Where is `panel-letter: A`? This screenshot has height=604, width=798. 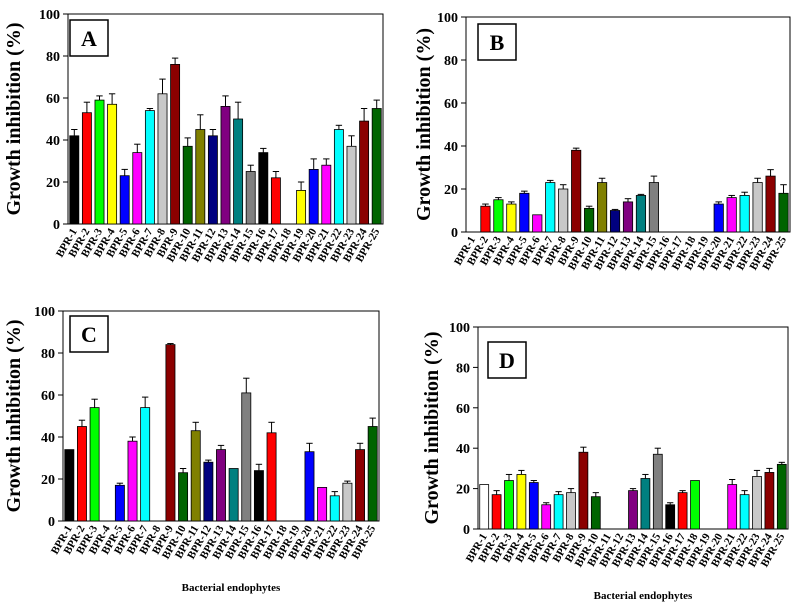
panel-letter: A is located at coordinates (89, 38).